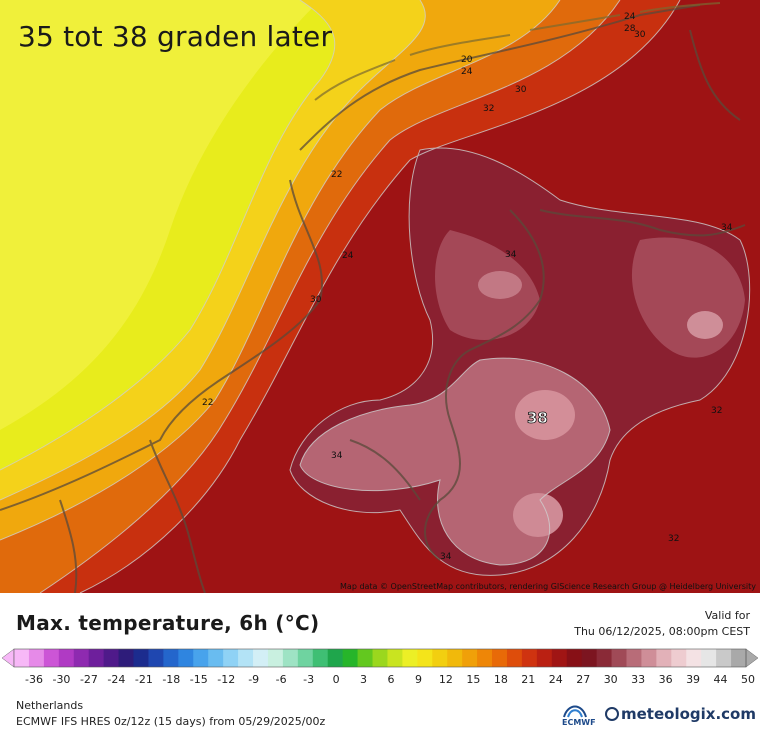 The height and width of the screenshot is (729, 760). I want to click on scale-tick-label: -15, so click(198, 679).